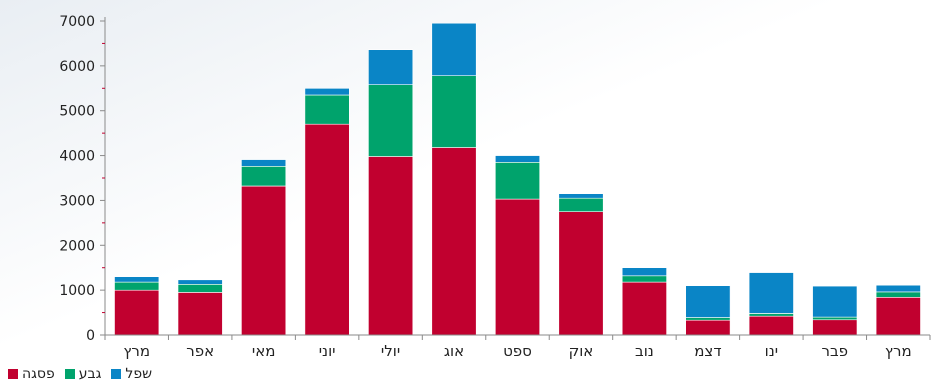  I want to click on legend-item-mid: גבע, so click(83, 374).